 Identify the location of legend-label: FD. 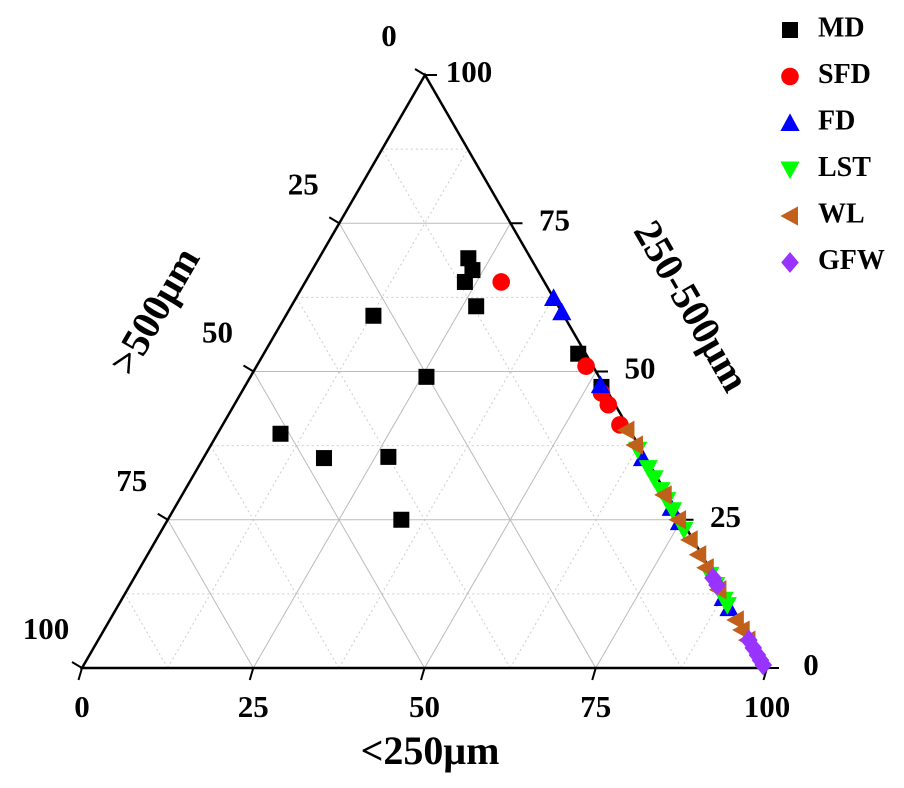
(836, 120).